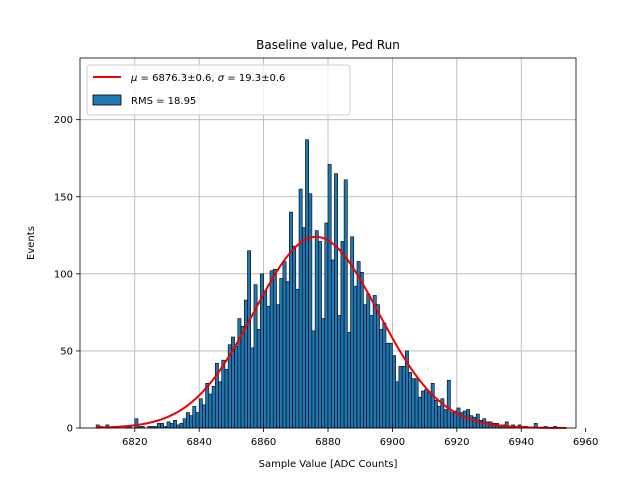 The image size is (640, 480). I want to click on y-axis-ticks: 0 50 100 150 200, so click(67, 275).